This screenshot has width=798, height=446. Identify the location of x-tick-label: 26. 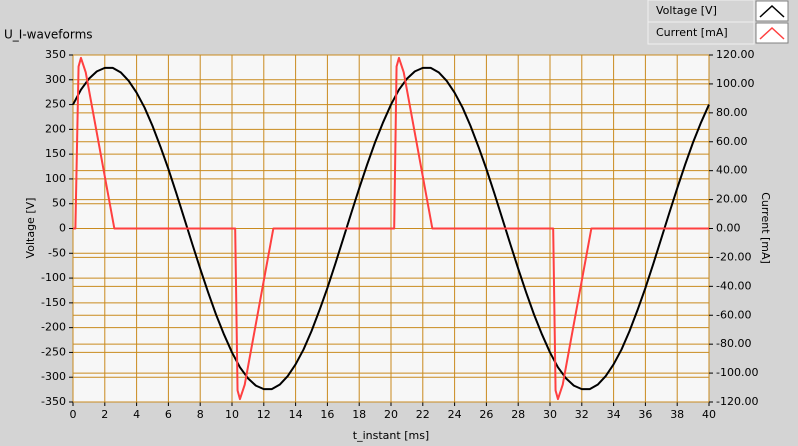
(486, 414).